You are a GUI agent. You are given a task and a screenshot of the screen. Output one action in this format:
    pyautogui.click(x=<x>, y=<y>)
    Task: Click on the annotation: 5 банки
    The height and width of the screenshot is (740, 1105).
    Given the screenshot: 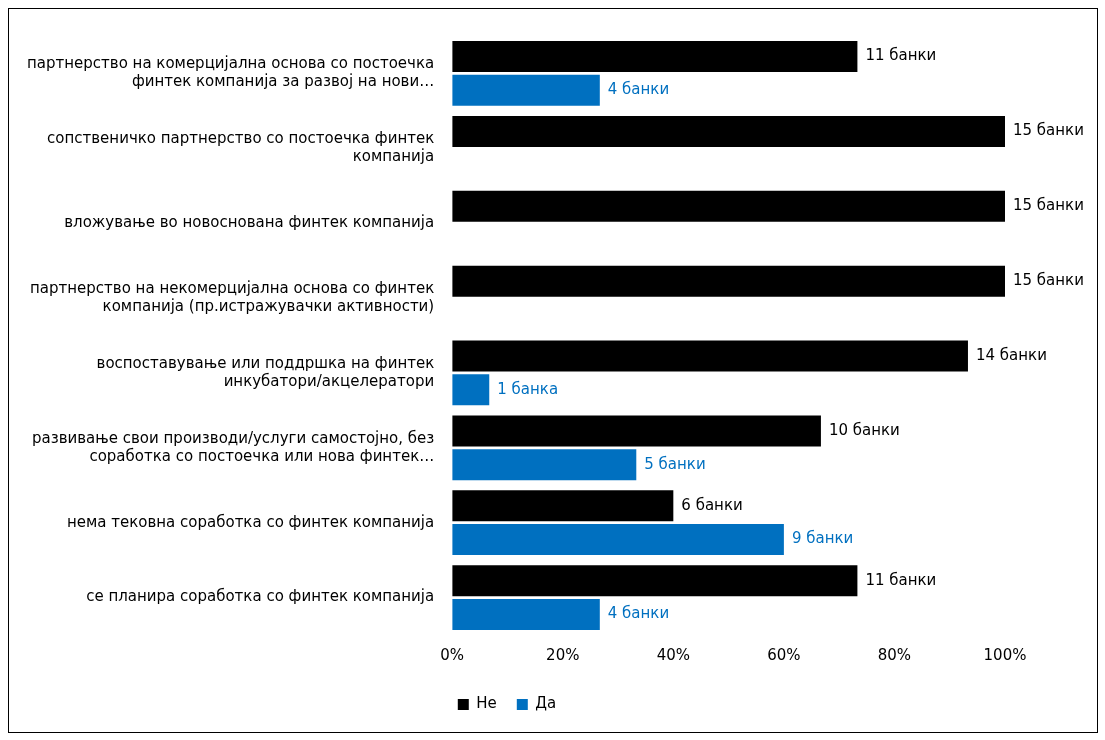 What is the action you would take?
    pyautogui.click(x=675, y=463)
    